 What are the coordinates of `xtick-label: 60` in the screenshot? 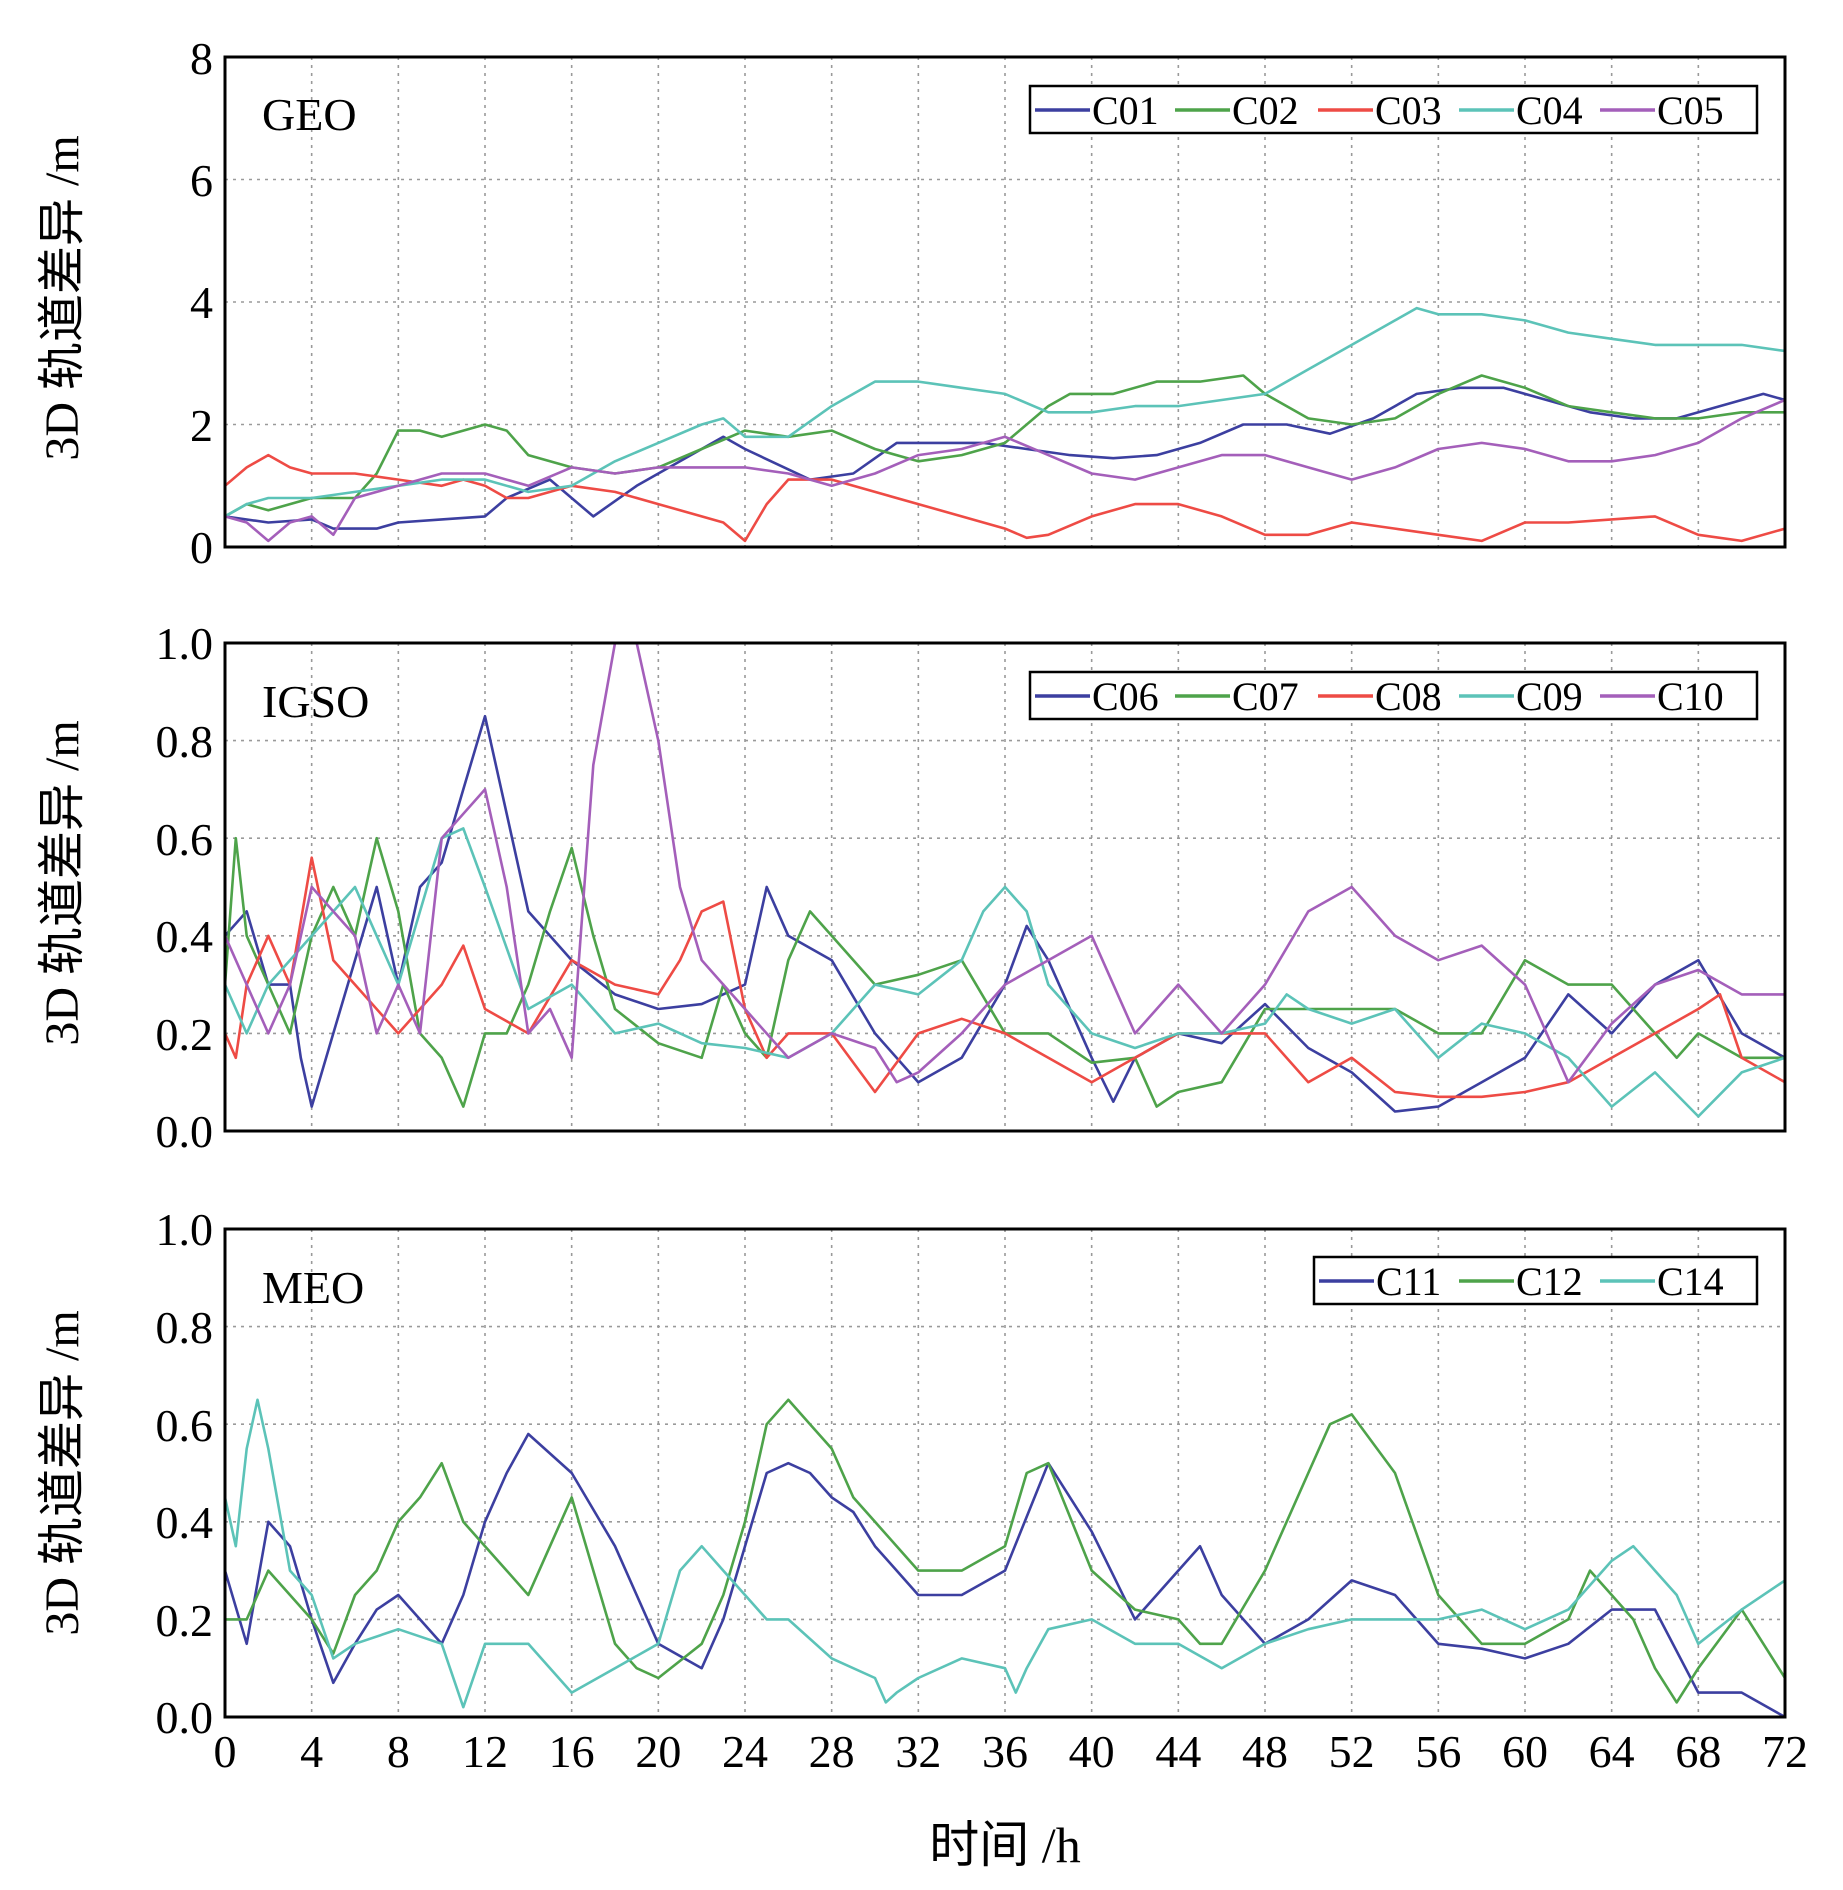 It's located at (1525, 1751).